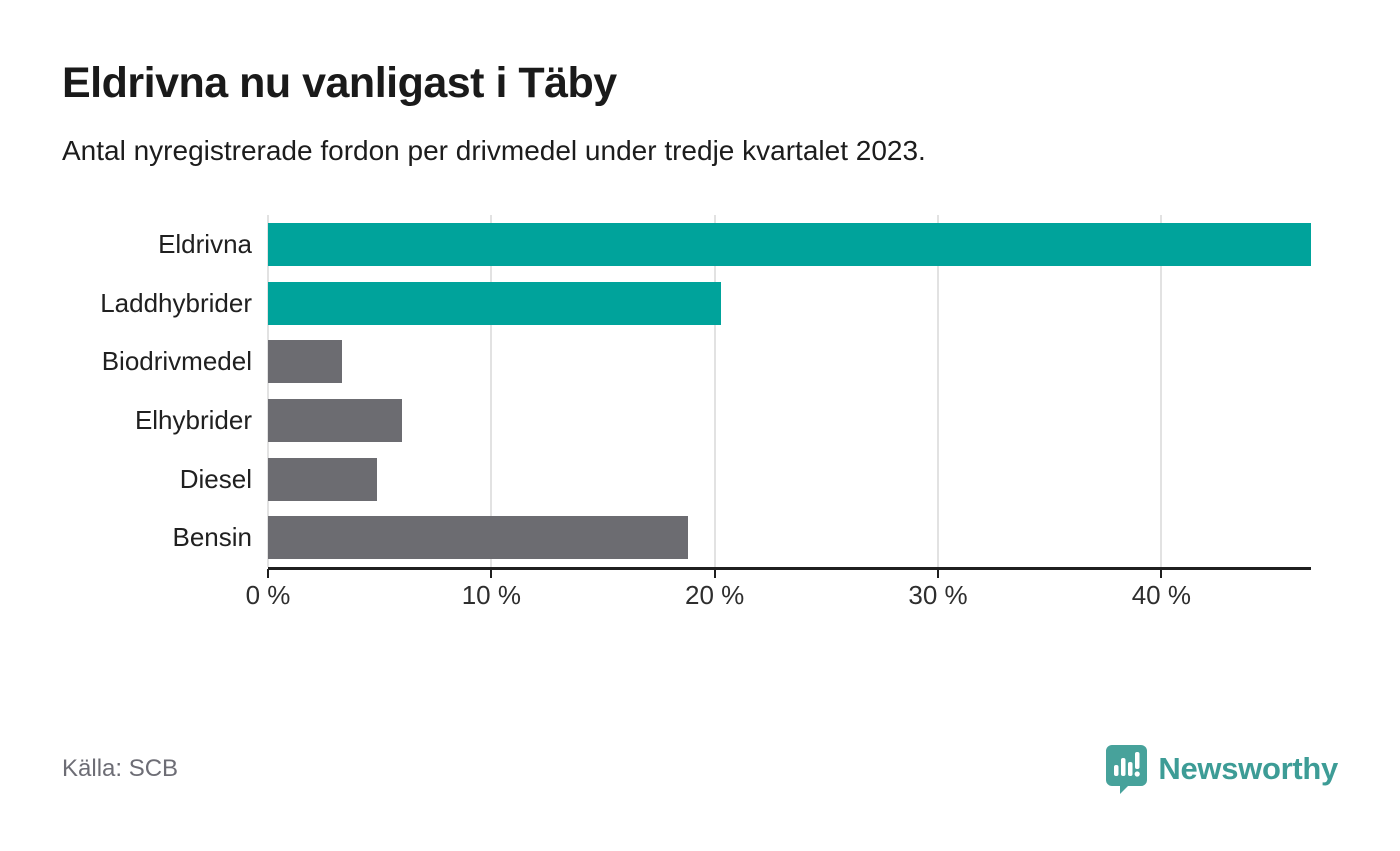 This screenshot has width=1400, height=851. I want to click on newsworthy-icon, so click(1127, 769).